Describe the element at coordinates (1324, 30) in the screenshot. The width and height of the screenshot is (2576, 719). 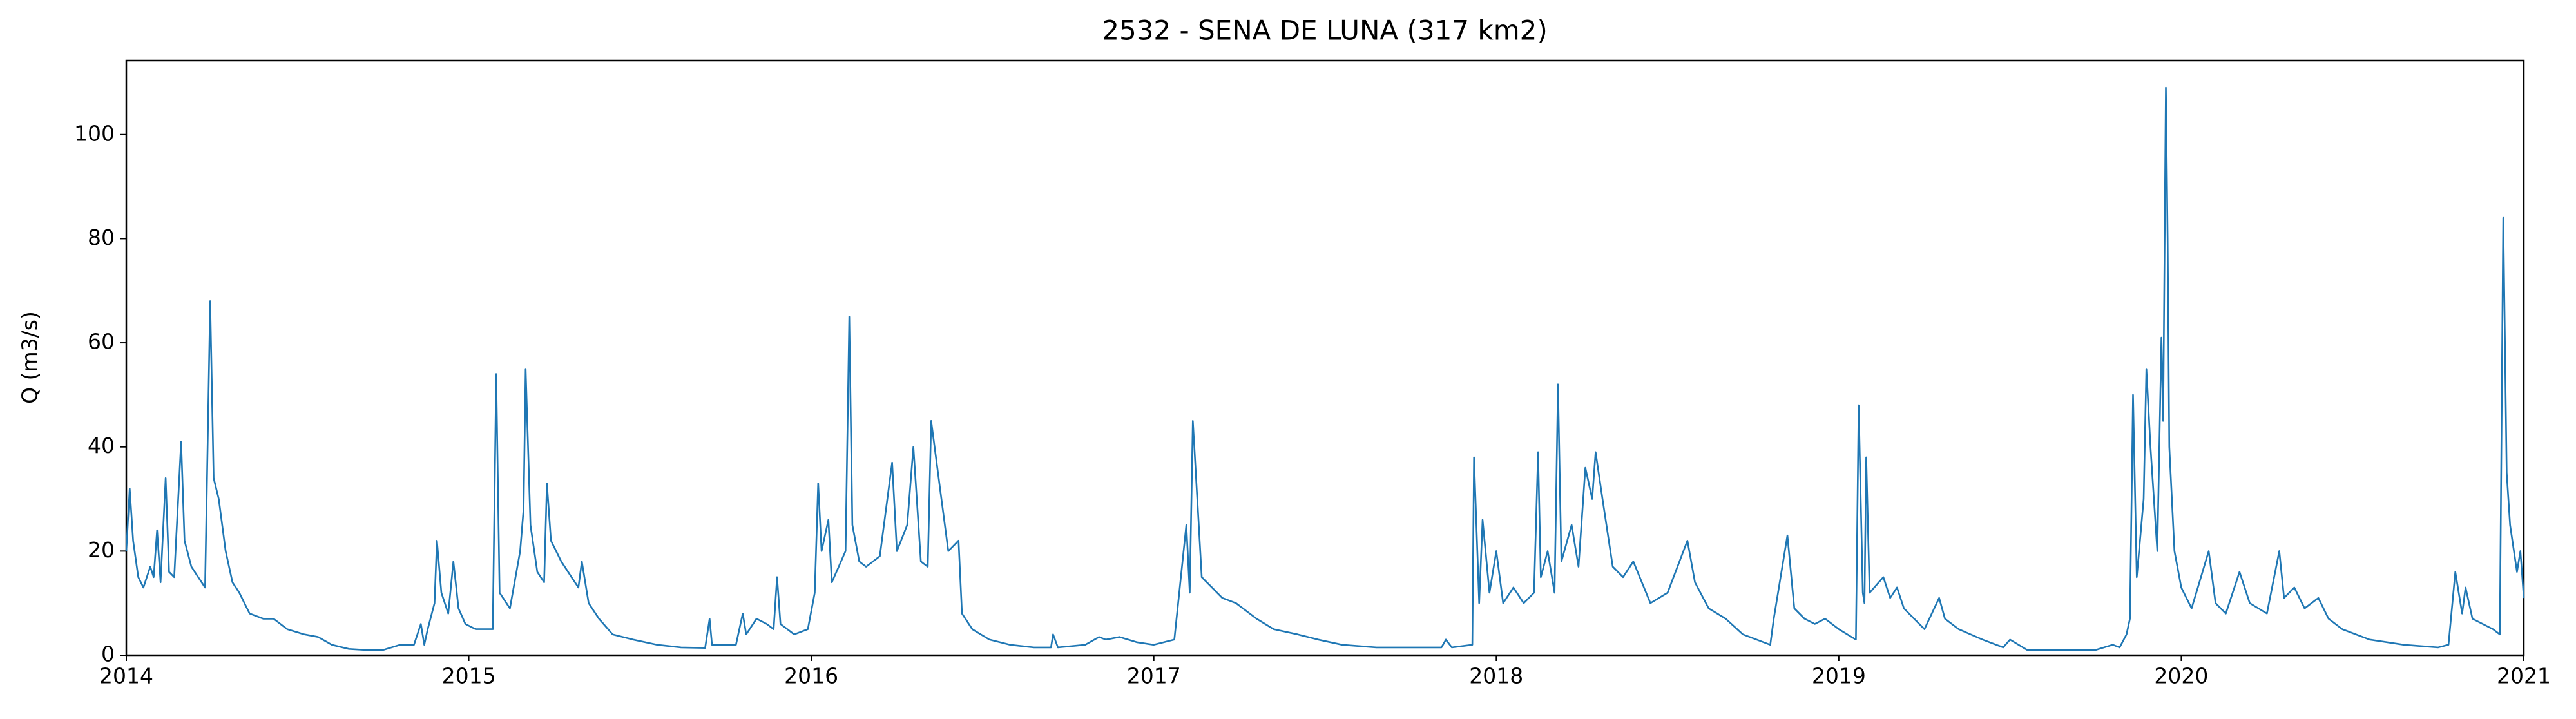
I see `chart-title: 2532 - SENA DE LUNA (317 km2)` at that location.